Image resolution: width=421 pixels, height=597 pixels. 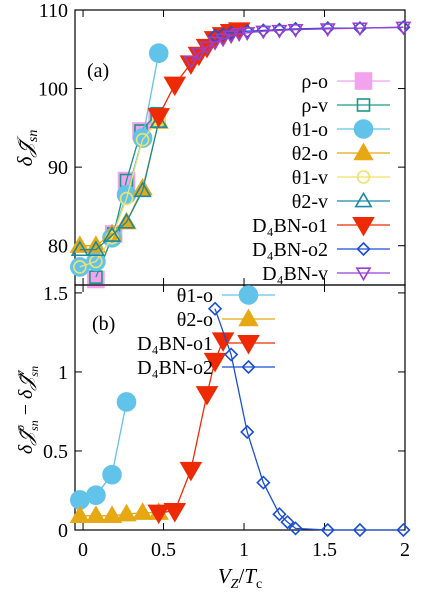 I want to click on x-tick-label: 1.5, so click(x=324, y=550).